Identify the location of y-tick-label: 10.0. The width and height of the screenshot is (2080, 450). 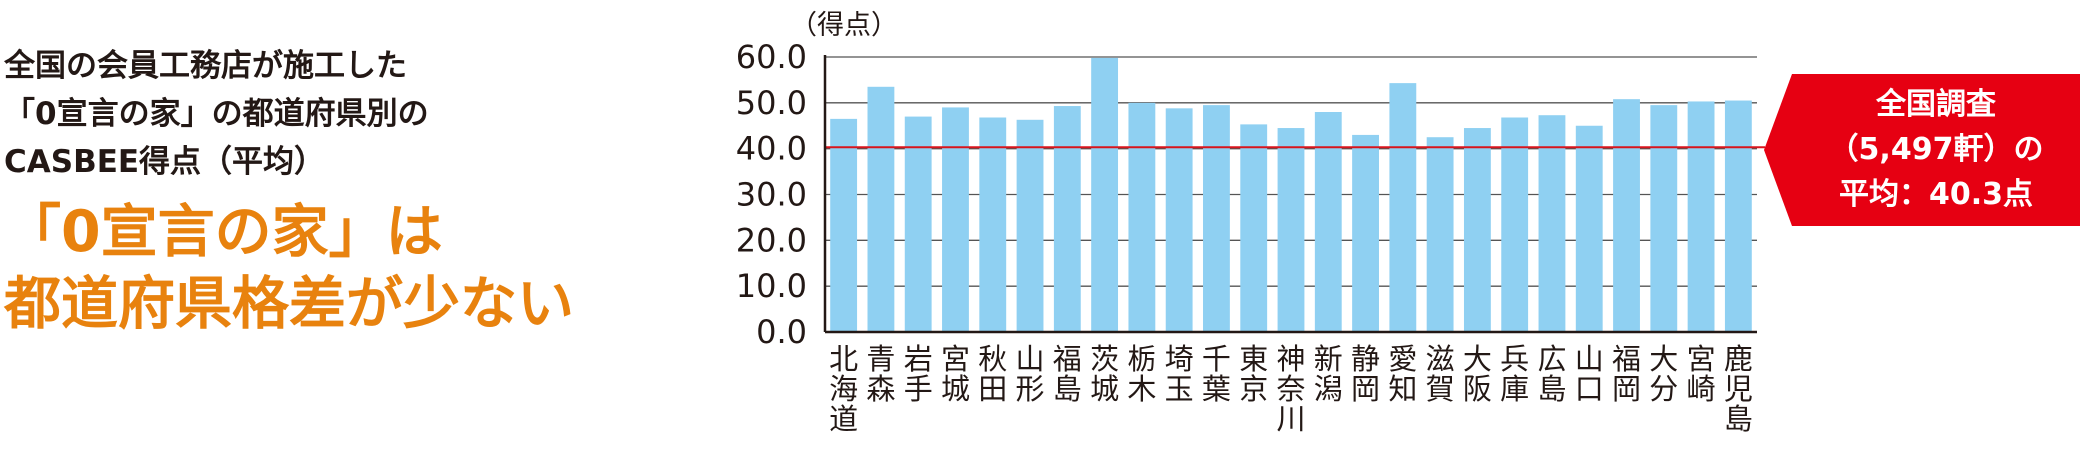
(771, 286).